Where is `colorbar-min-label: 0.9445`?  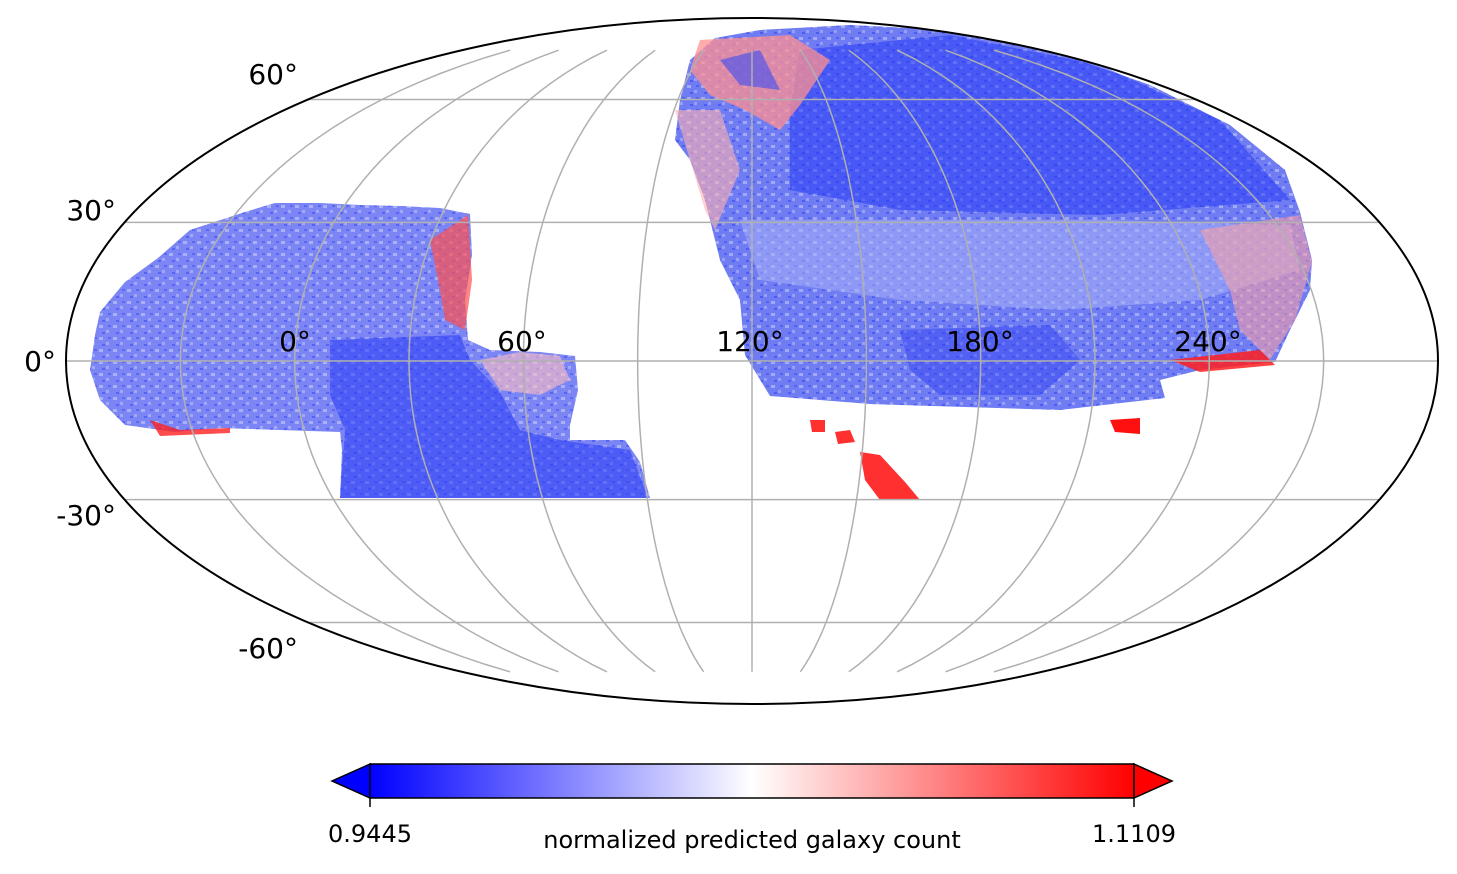
colorbar-min-label: 0.9445 is located at coordinates (370, 834).